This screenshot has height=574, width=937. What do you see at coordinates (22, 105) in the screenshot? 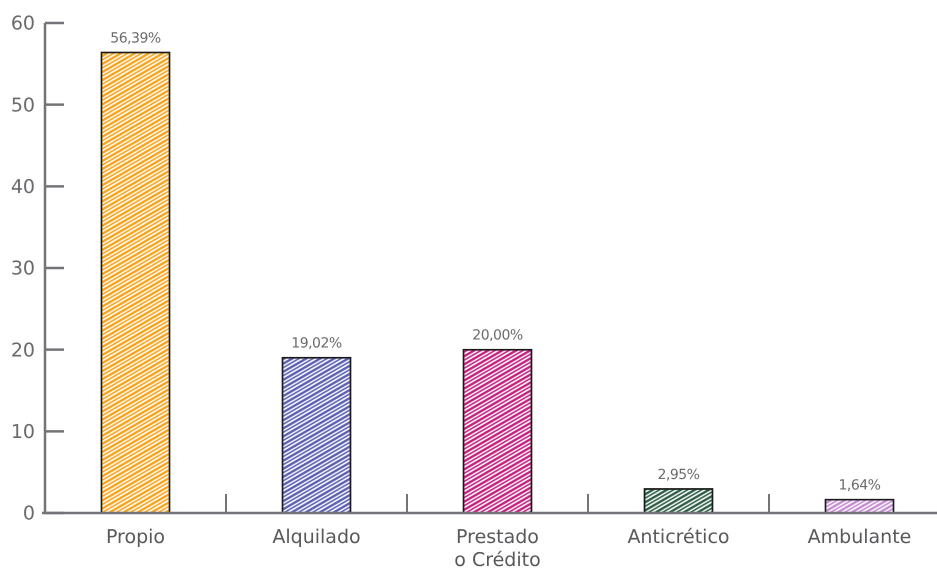
I see `y-tick-label: 50` at bounding box center [22, 105].